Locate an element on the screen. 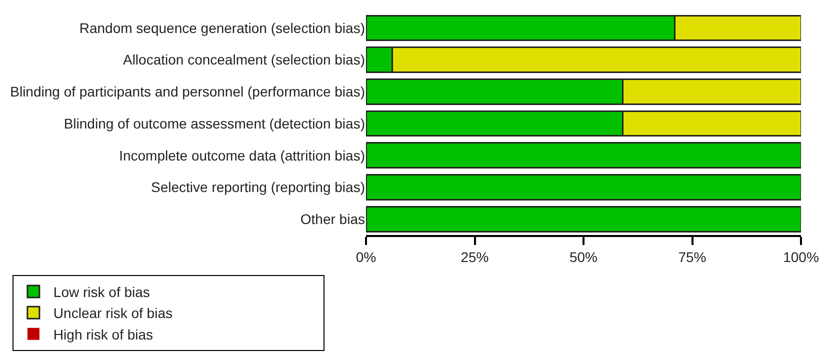 This screenshot has width=829, height=358. y-tick-label: Other bias is located at coordinates (332, 219).